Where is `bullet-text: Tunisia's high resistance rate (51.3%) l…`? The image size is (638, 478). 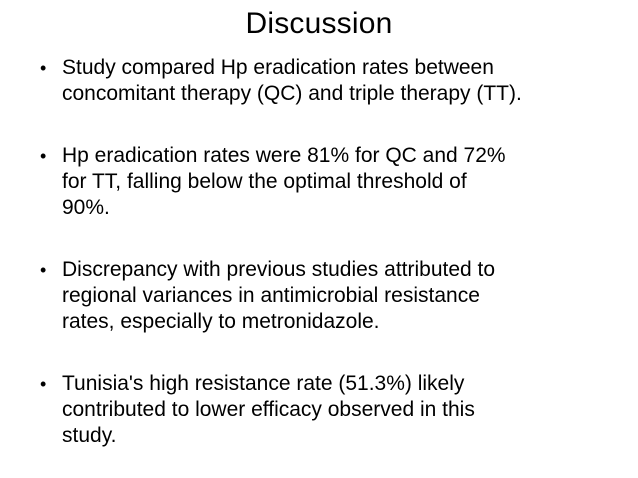
bullet-text: Tunisia's high resistance rate (51.3%) l… is located at coordinates (268, 409).